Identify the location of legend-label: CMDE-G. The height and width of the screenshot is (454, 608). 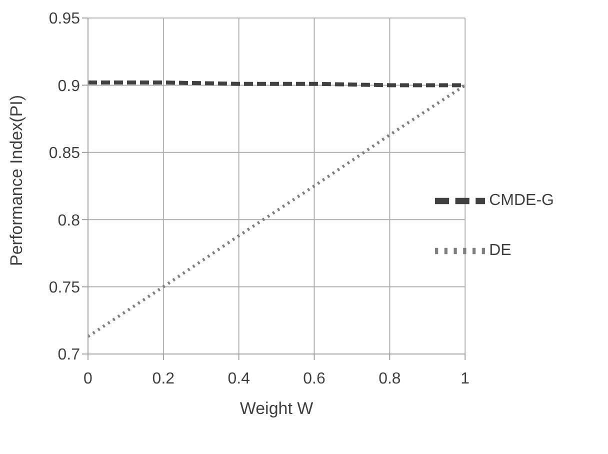
(521, 201).